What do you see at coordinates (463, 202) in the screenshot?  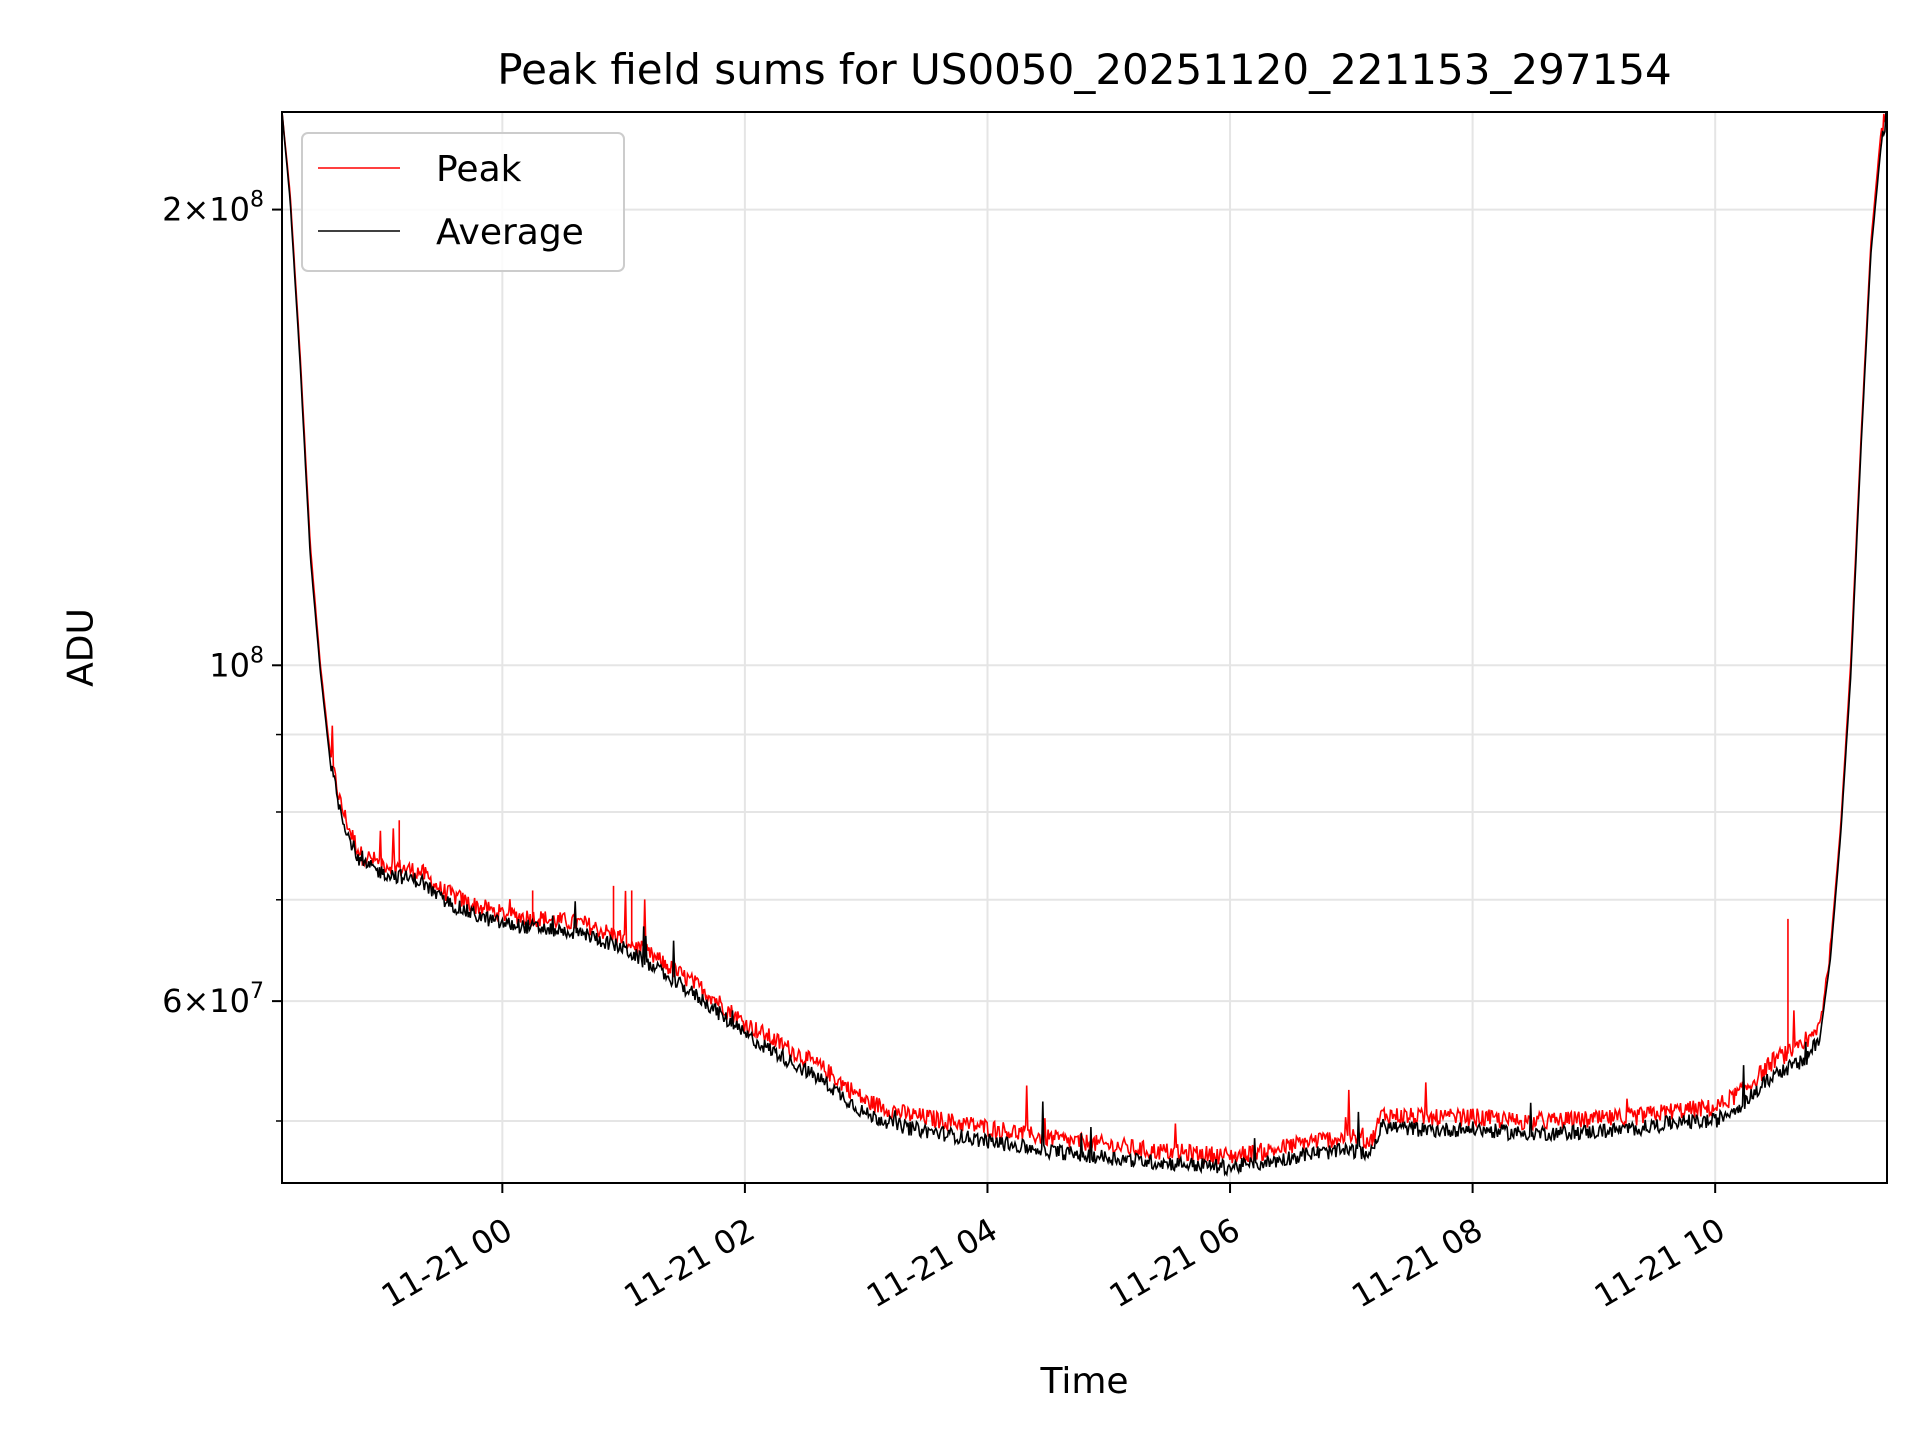 I see `legend: Peak Average` at bounding box center [463, 202].